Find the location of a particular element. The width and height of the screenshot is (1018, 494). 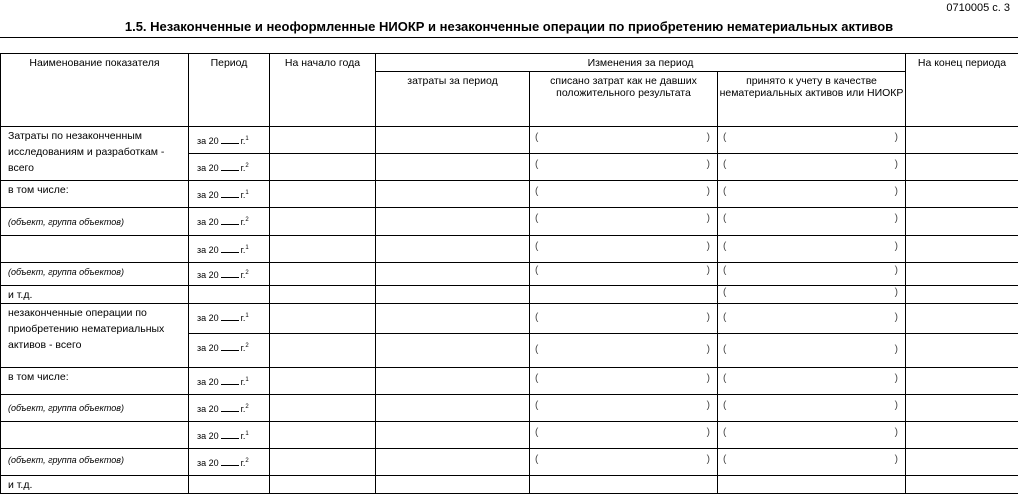

row-label-etc: и т.д. is located at coordinates (95, 295).